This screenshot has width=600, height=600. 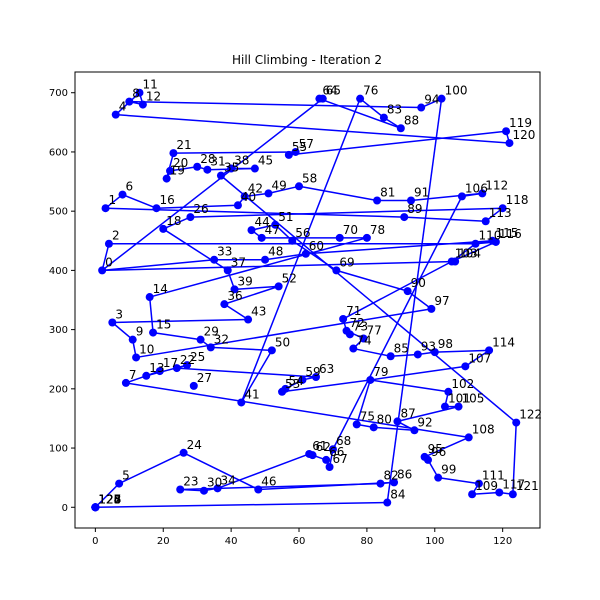 I want to click on point-label: 6, so click(x=130, y=187).